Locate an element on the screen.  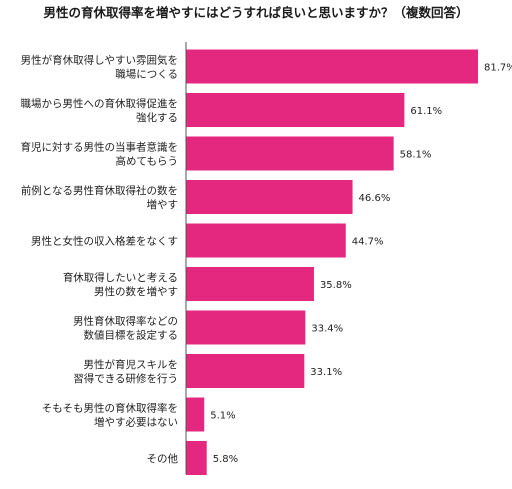
data-label: 46.6% is located at coordinates (375, 198).